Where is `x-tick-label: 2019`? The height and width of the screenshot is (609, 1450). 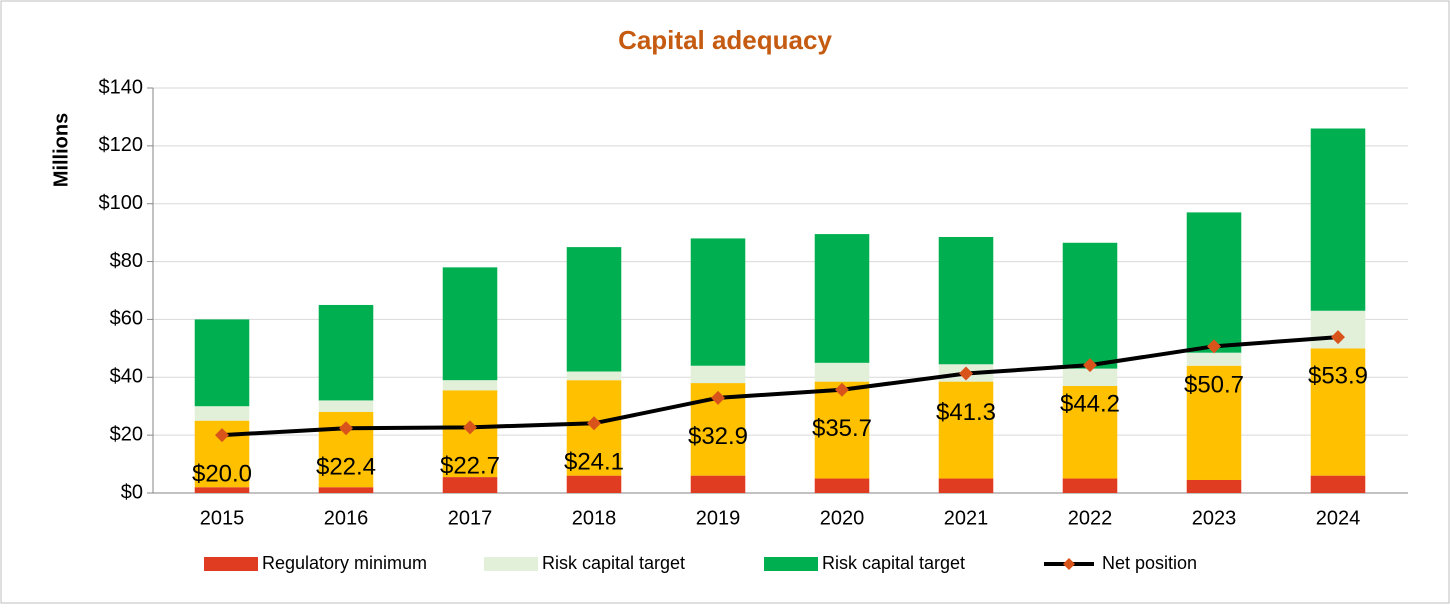
x-tick-label: 2019 is located at coordinates (718, 518).